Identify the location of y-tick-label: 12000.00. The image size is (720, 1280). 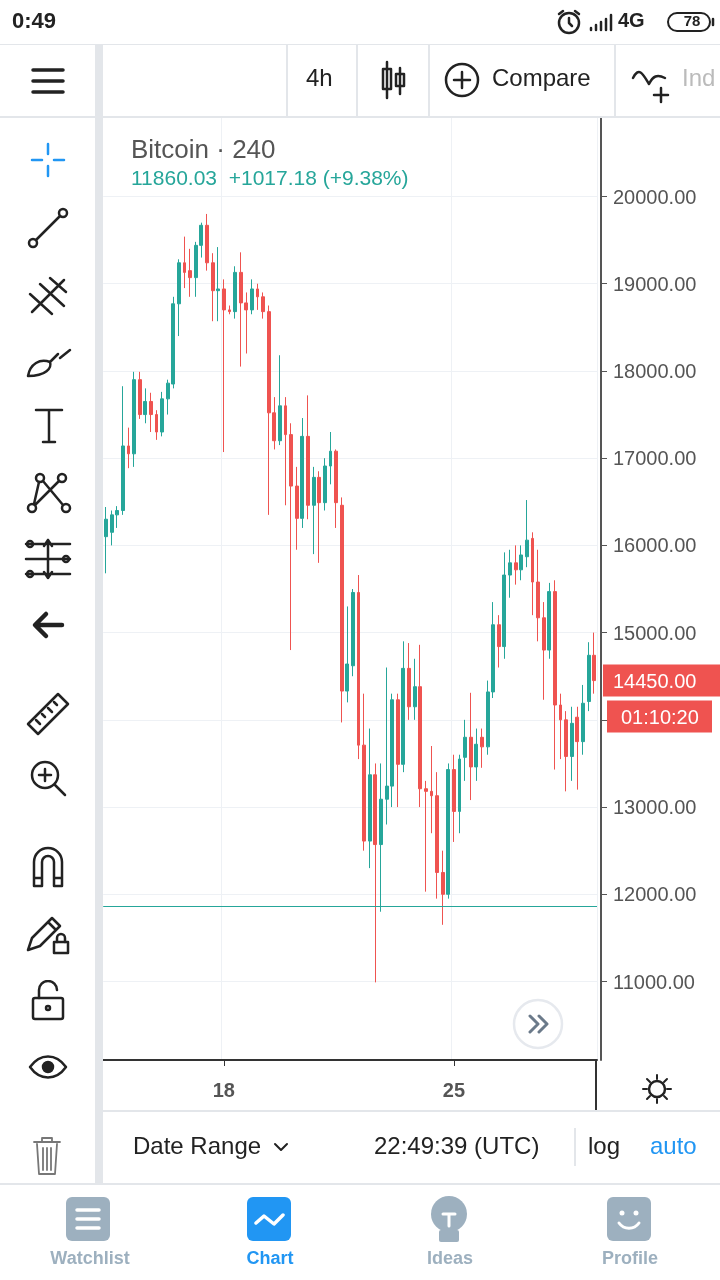
(655, 894).